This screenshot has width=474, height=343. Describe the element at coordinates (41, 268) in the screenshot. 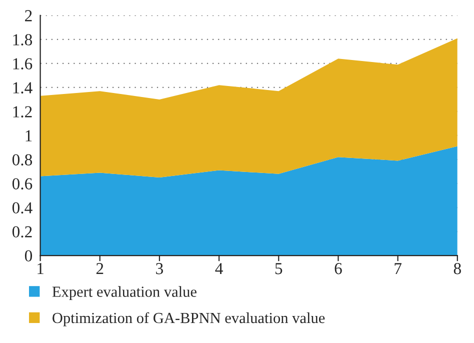

I see `x-tick-label: 1` at that location.